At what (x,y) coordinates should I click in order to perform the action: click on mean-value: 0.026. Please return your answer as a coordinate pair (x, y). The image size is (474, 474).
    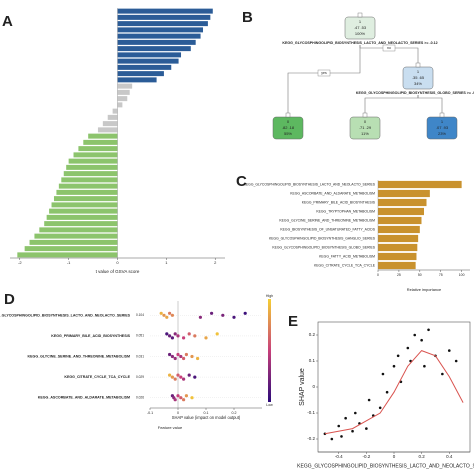
    Looking at the image, I should click on (140, 398).